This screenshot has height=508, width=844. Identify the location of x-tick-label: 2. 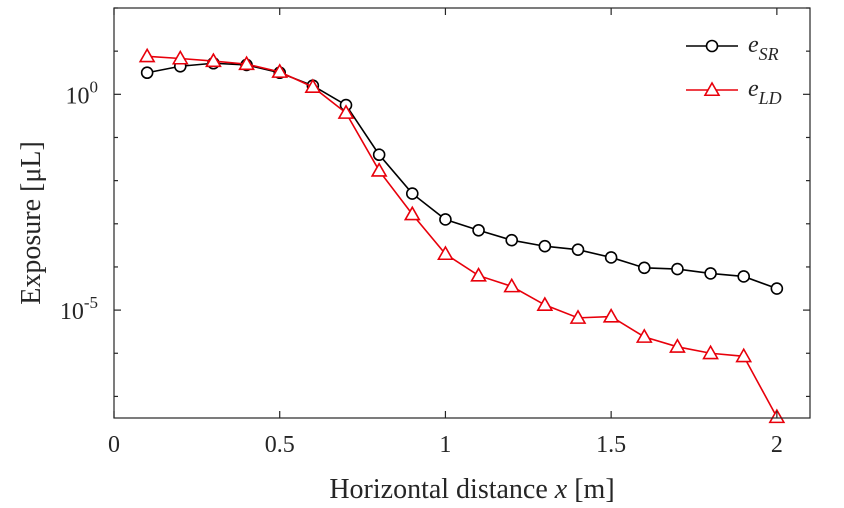
(777, 445).